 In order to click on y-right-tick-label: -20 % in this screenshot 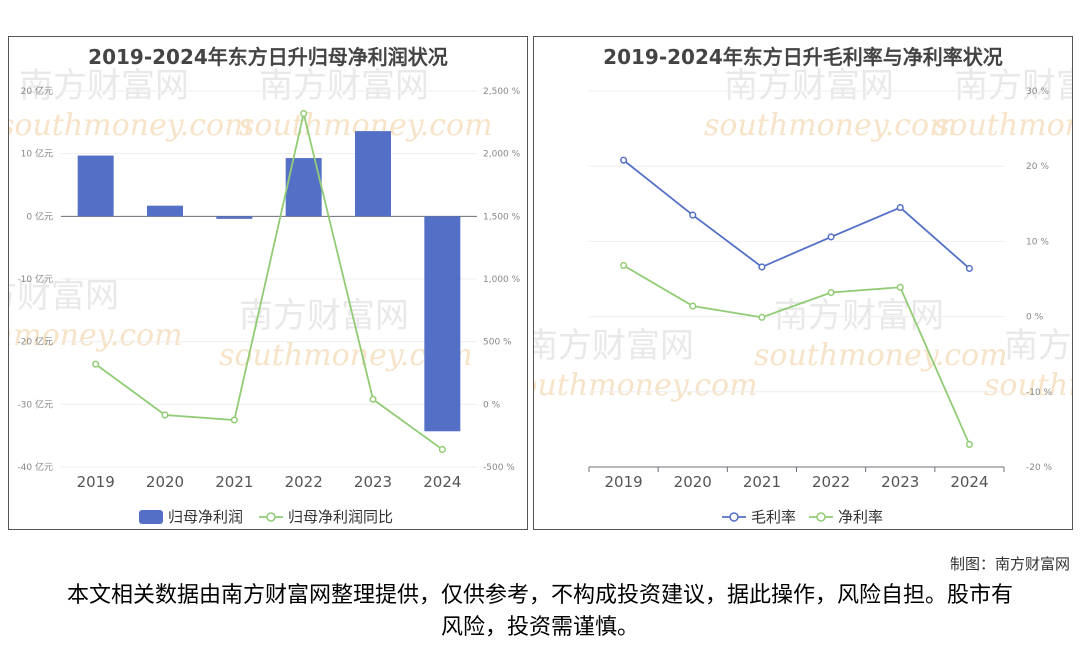, I will do `click(1039, 468)`.